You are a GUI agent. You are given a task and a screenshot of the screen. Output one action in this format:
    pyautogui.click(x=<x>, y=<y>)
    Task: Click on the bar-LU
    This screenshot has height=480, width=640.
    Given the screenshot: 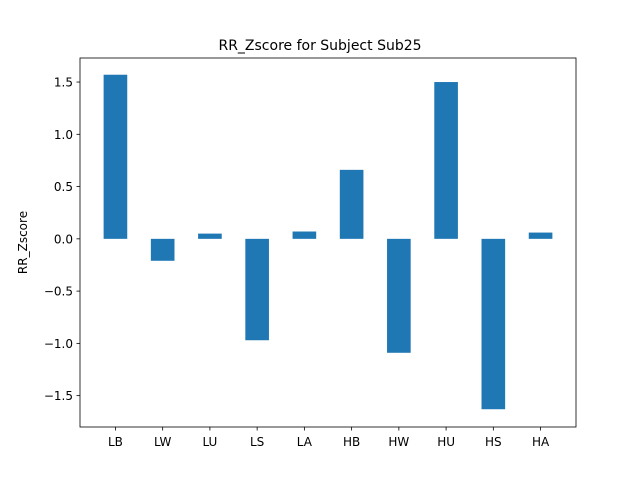 What is the action you would take?
    pyautogui.click(x=210, y=236)
    